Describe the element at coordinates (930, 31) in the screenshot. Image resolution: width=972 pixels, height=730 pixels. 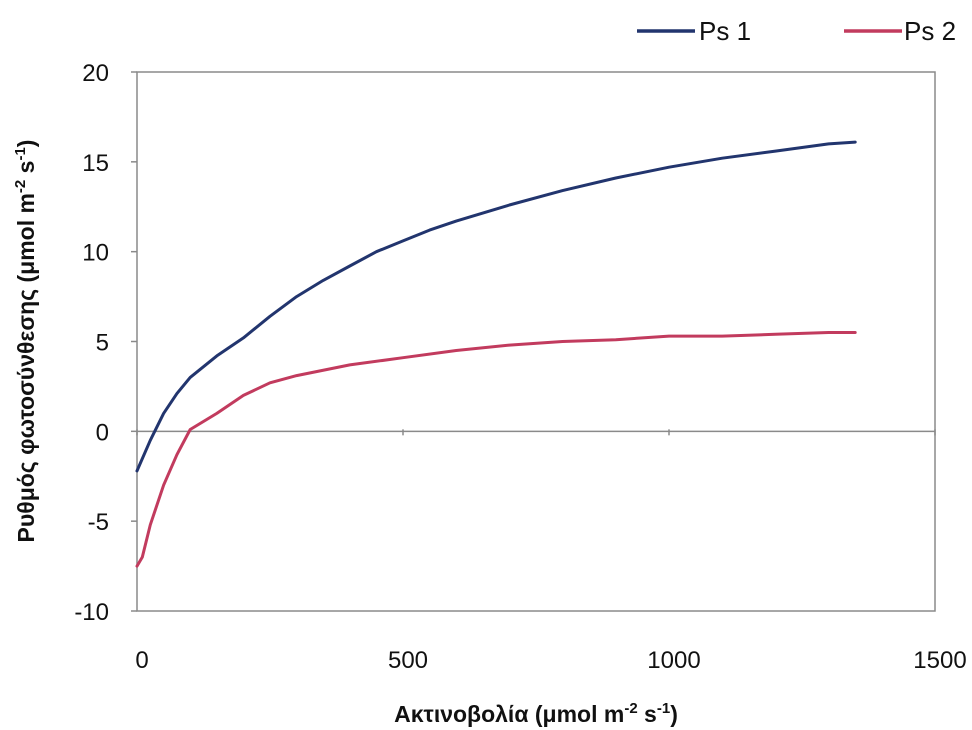
I see `legend-label-ps2: Ps 2` at that location.